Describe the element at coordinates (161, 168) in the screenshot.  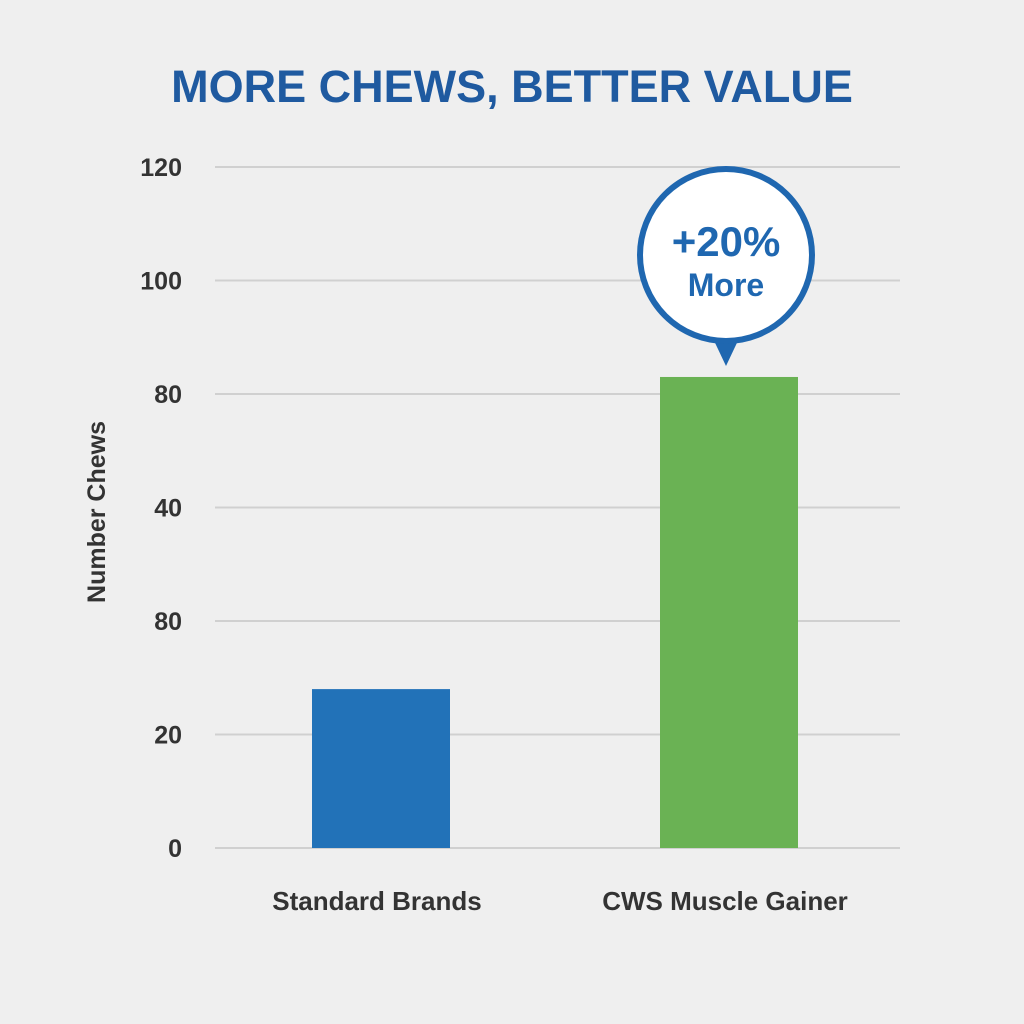
I see `y-tick-label: 120` at that location.